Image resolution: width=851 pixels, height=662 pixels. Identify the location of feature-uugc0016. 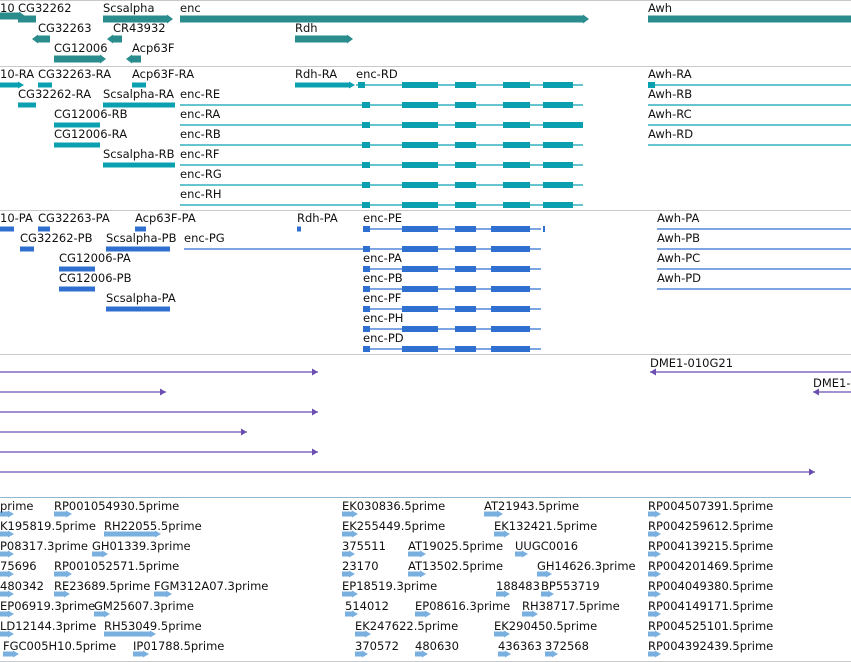
(521, 554).